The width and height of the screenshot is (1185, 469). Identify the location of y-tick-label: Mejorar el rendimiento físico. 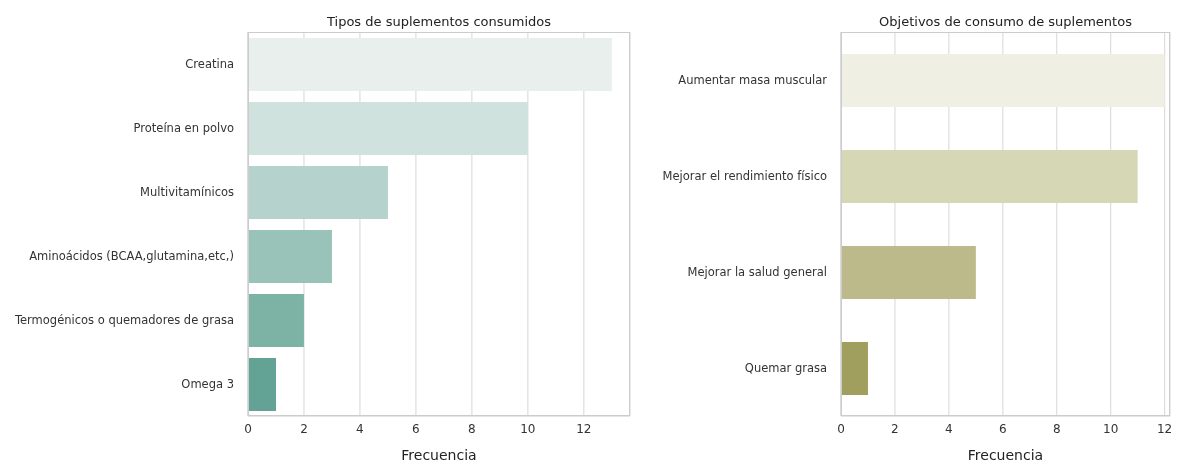
(744, 176).